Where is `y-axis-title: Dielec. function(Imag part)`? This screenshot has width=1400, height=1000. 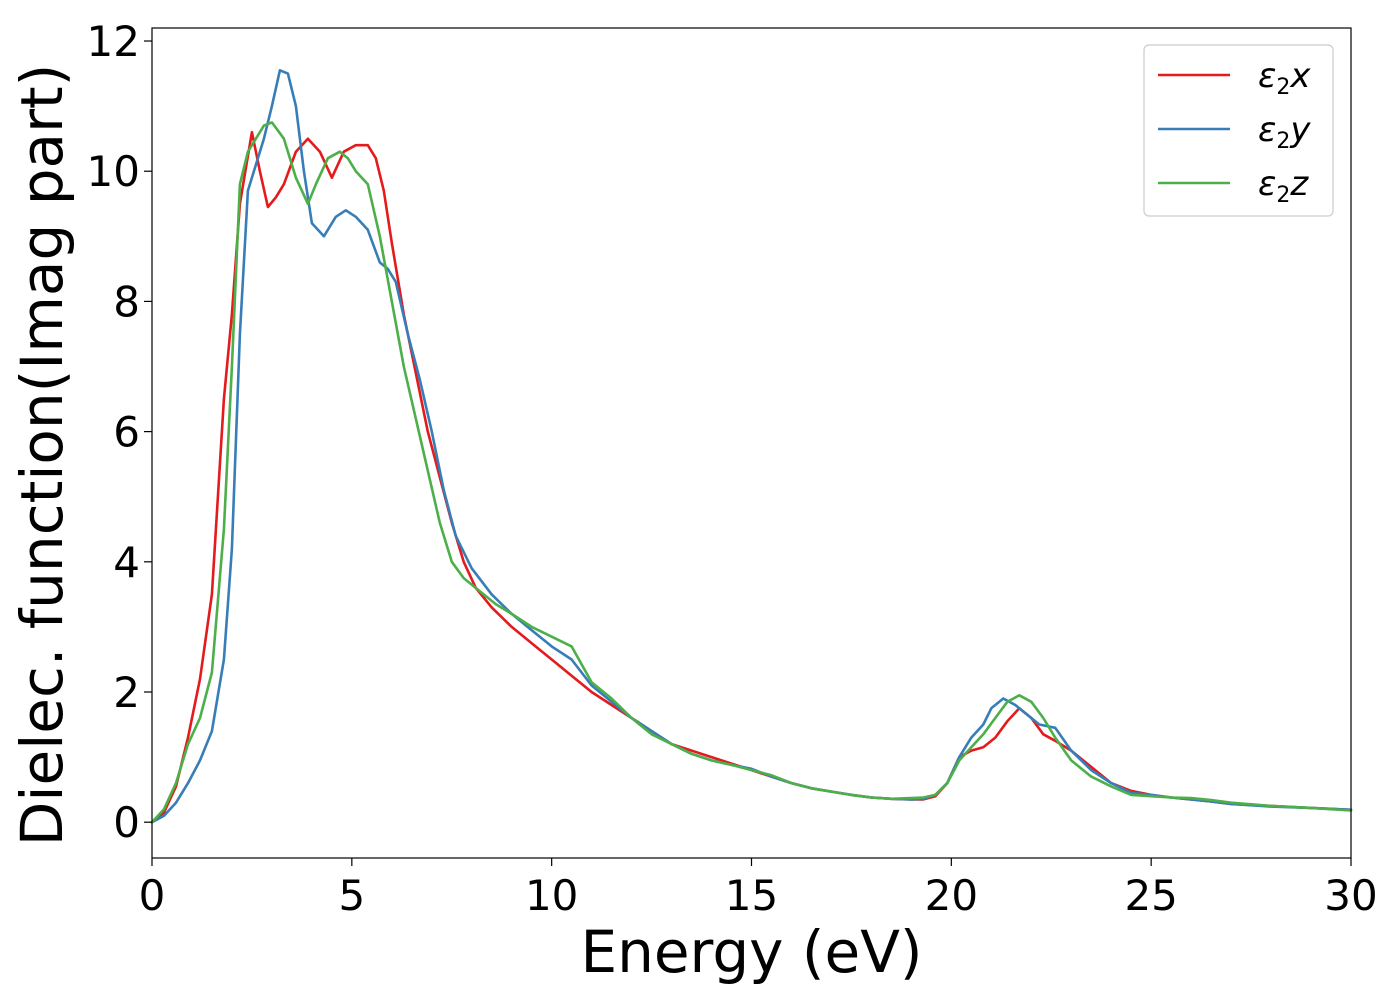
y-axis-title: Dielec. function(Imag part) is located at coordinates (42, 455).